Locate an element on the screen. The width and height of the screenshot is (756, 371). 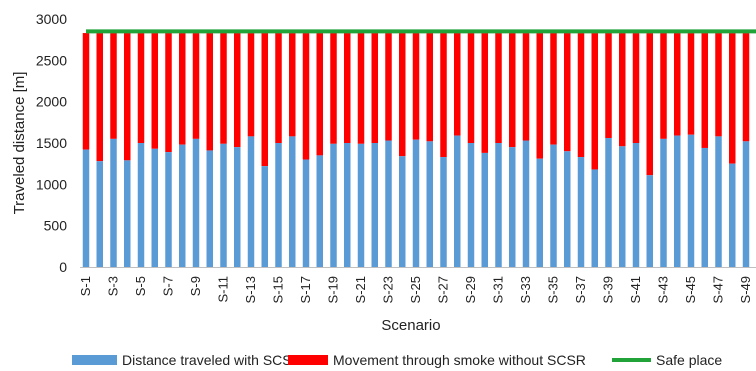
y-tick-label: 1500 is located at coordinates (51, 143).